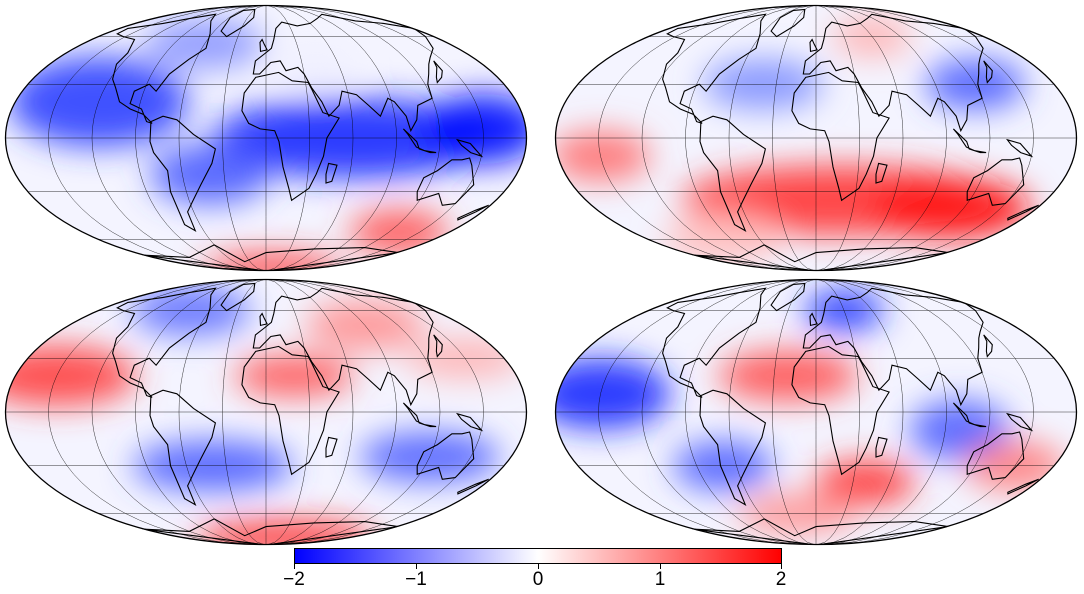 The height and width of the screenshot is (594, 1084). What do you see at coordinates (538, 579) in the screenshot?
I see `colorbar-tick-label: 0` at bounding box center [538, 579].